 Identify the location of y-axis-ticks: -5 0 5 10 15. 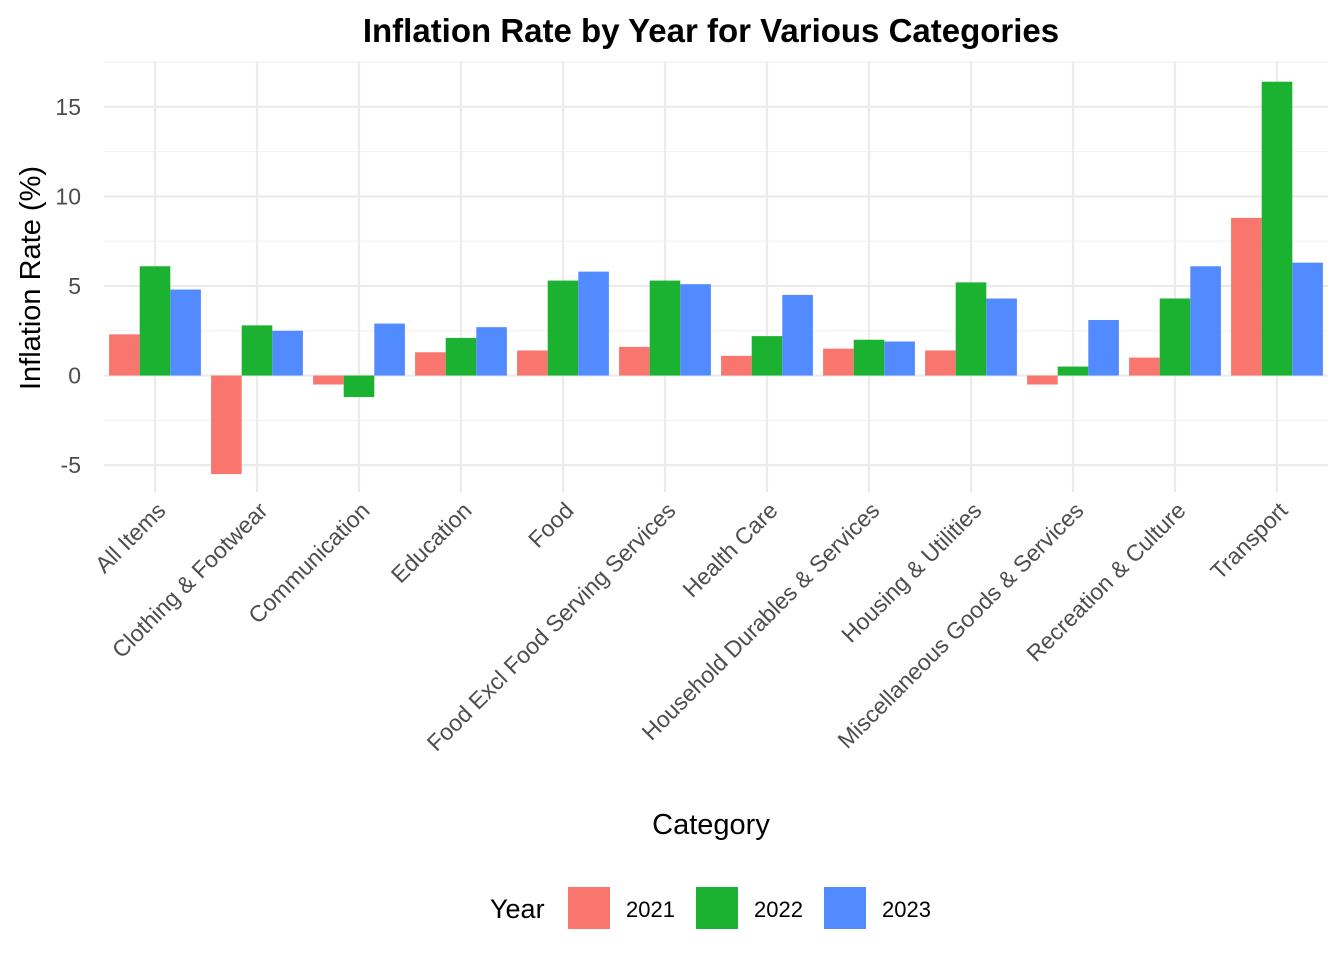
(68, 286).